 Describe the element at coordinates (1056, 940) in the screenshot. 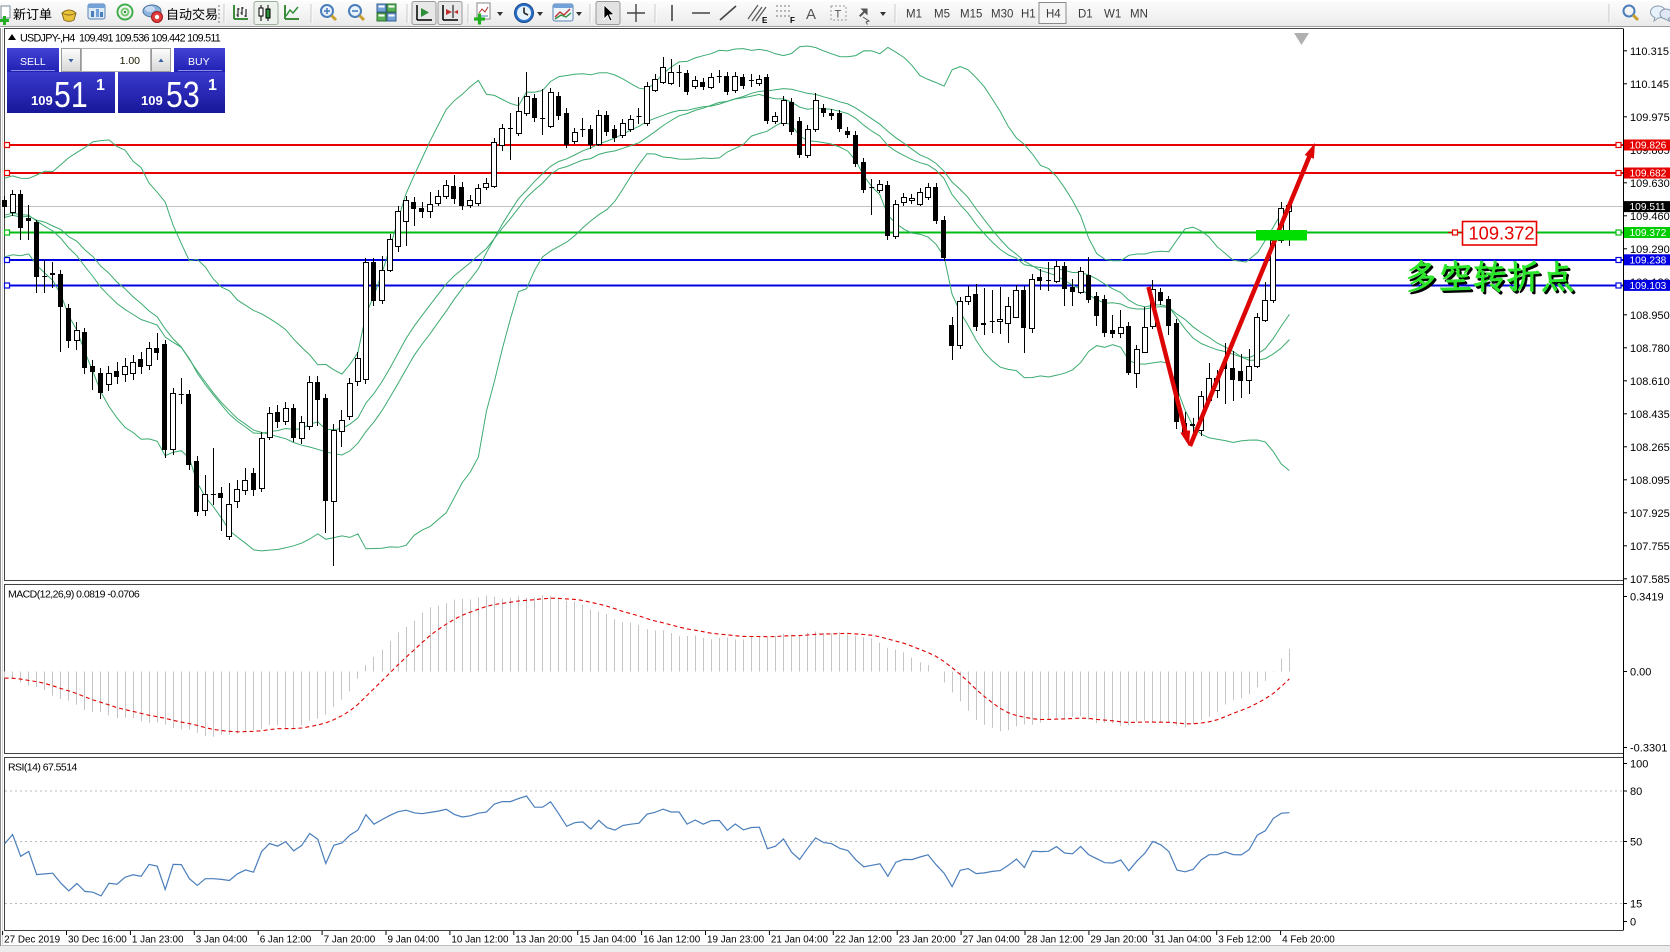

I see `svg-text: 28 Jan 12:00` at that location.